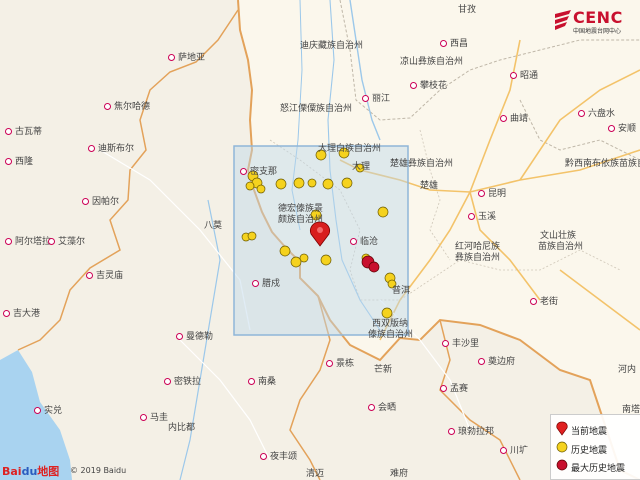  What do you see at coordinates (478, 258) in the screenshot?
I see `place-label: 彝族自治州` at bounding box center [478, 258].